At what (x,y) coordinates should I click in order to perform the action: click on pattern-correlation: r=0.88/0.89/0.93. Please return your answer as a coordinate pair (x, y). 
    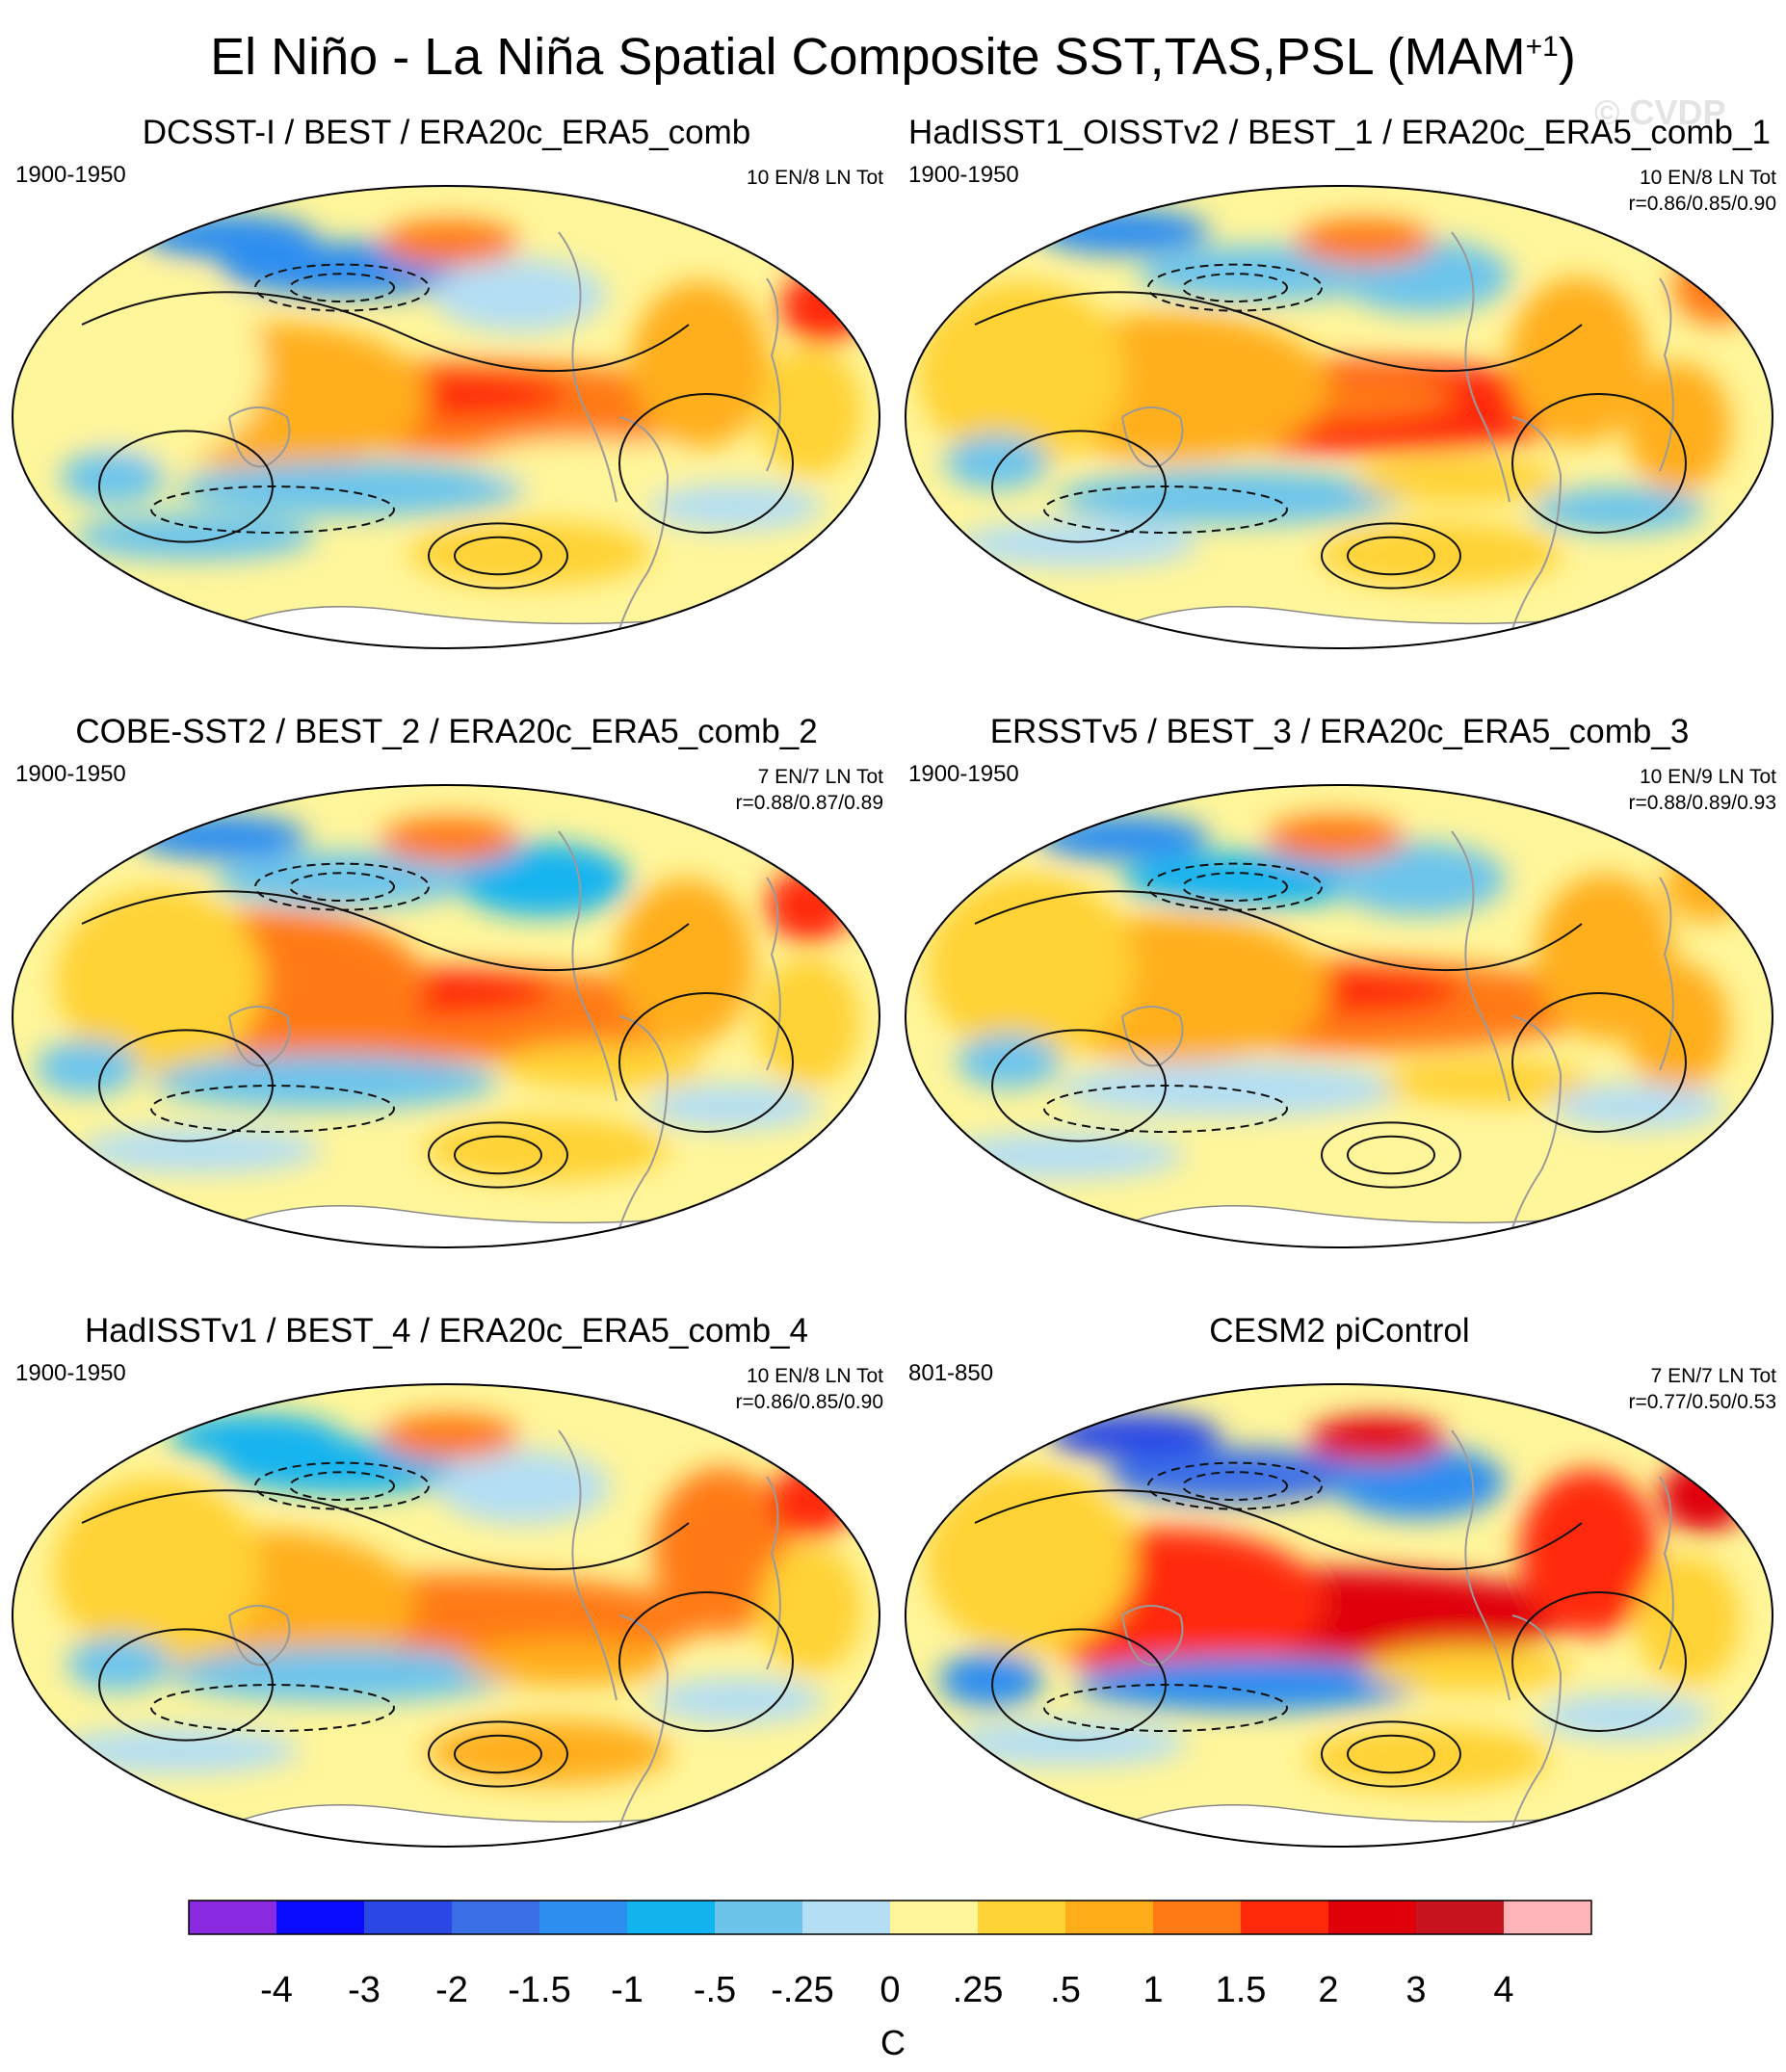
    Looking at the image, I should click on (1702, 803).